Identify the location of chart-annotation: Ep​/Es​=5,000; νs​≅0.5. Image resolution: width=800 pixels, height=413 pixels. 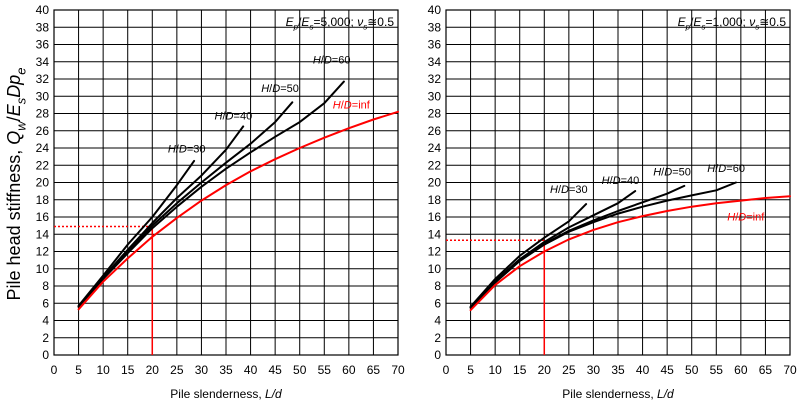
(340, 23).